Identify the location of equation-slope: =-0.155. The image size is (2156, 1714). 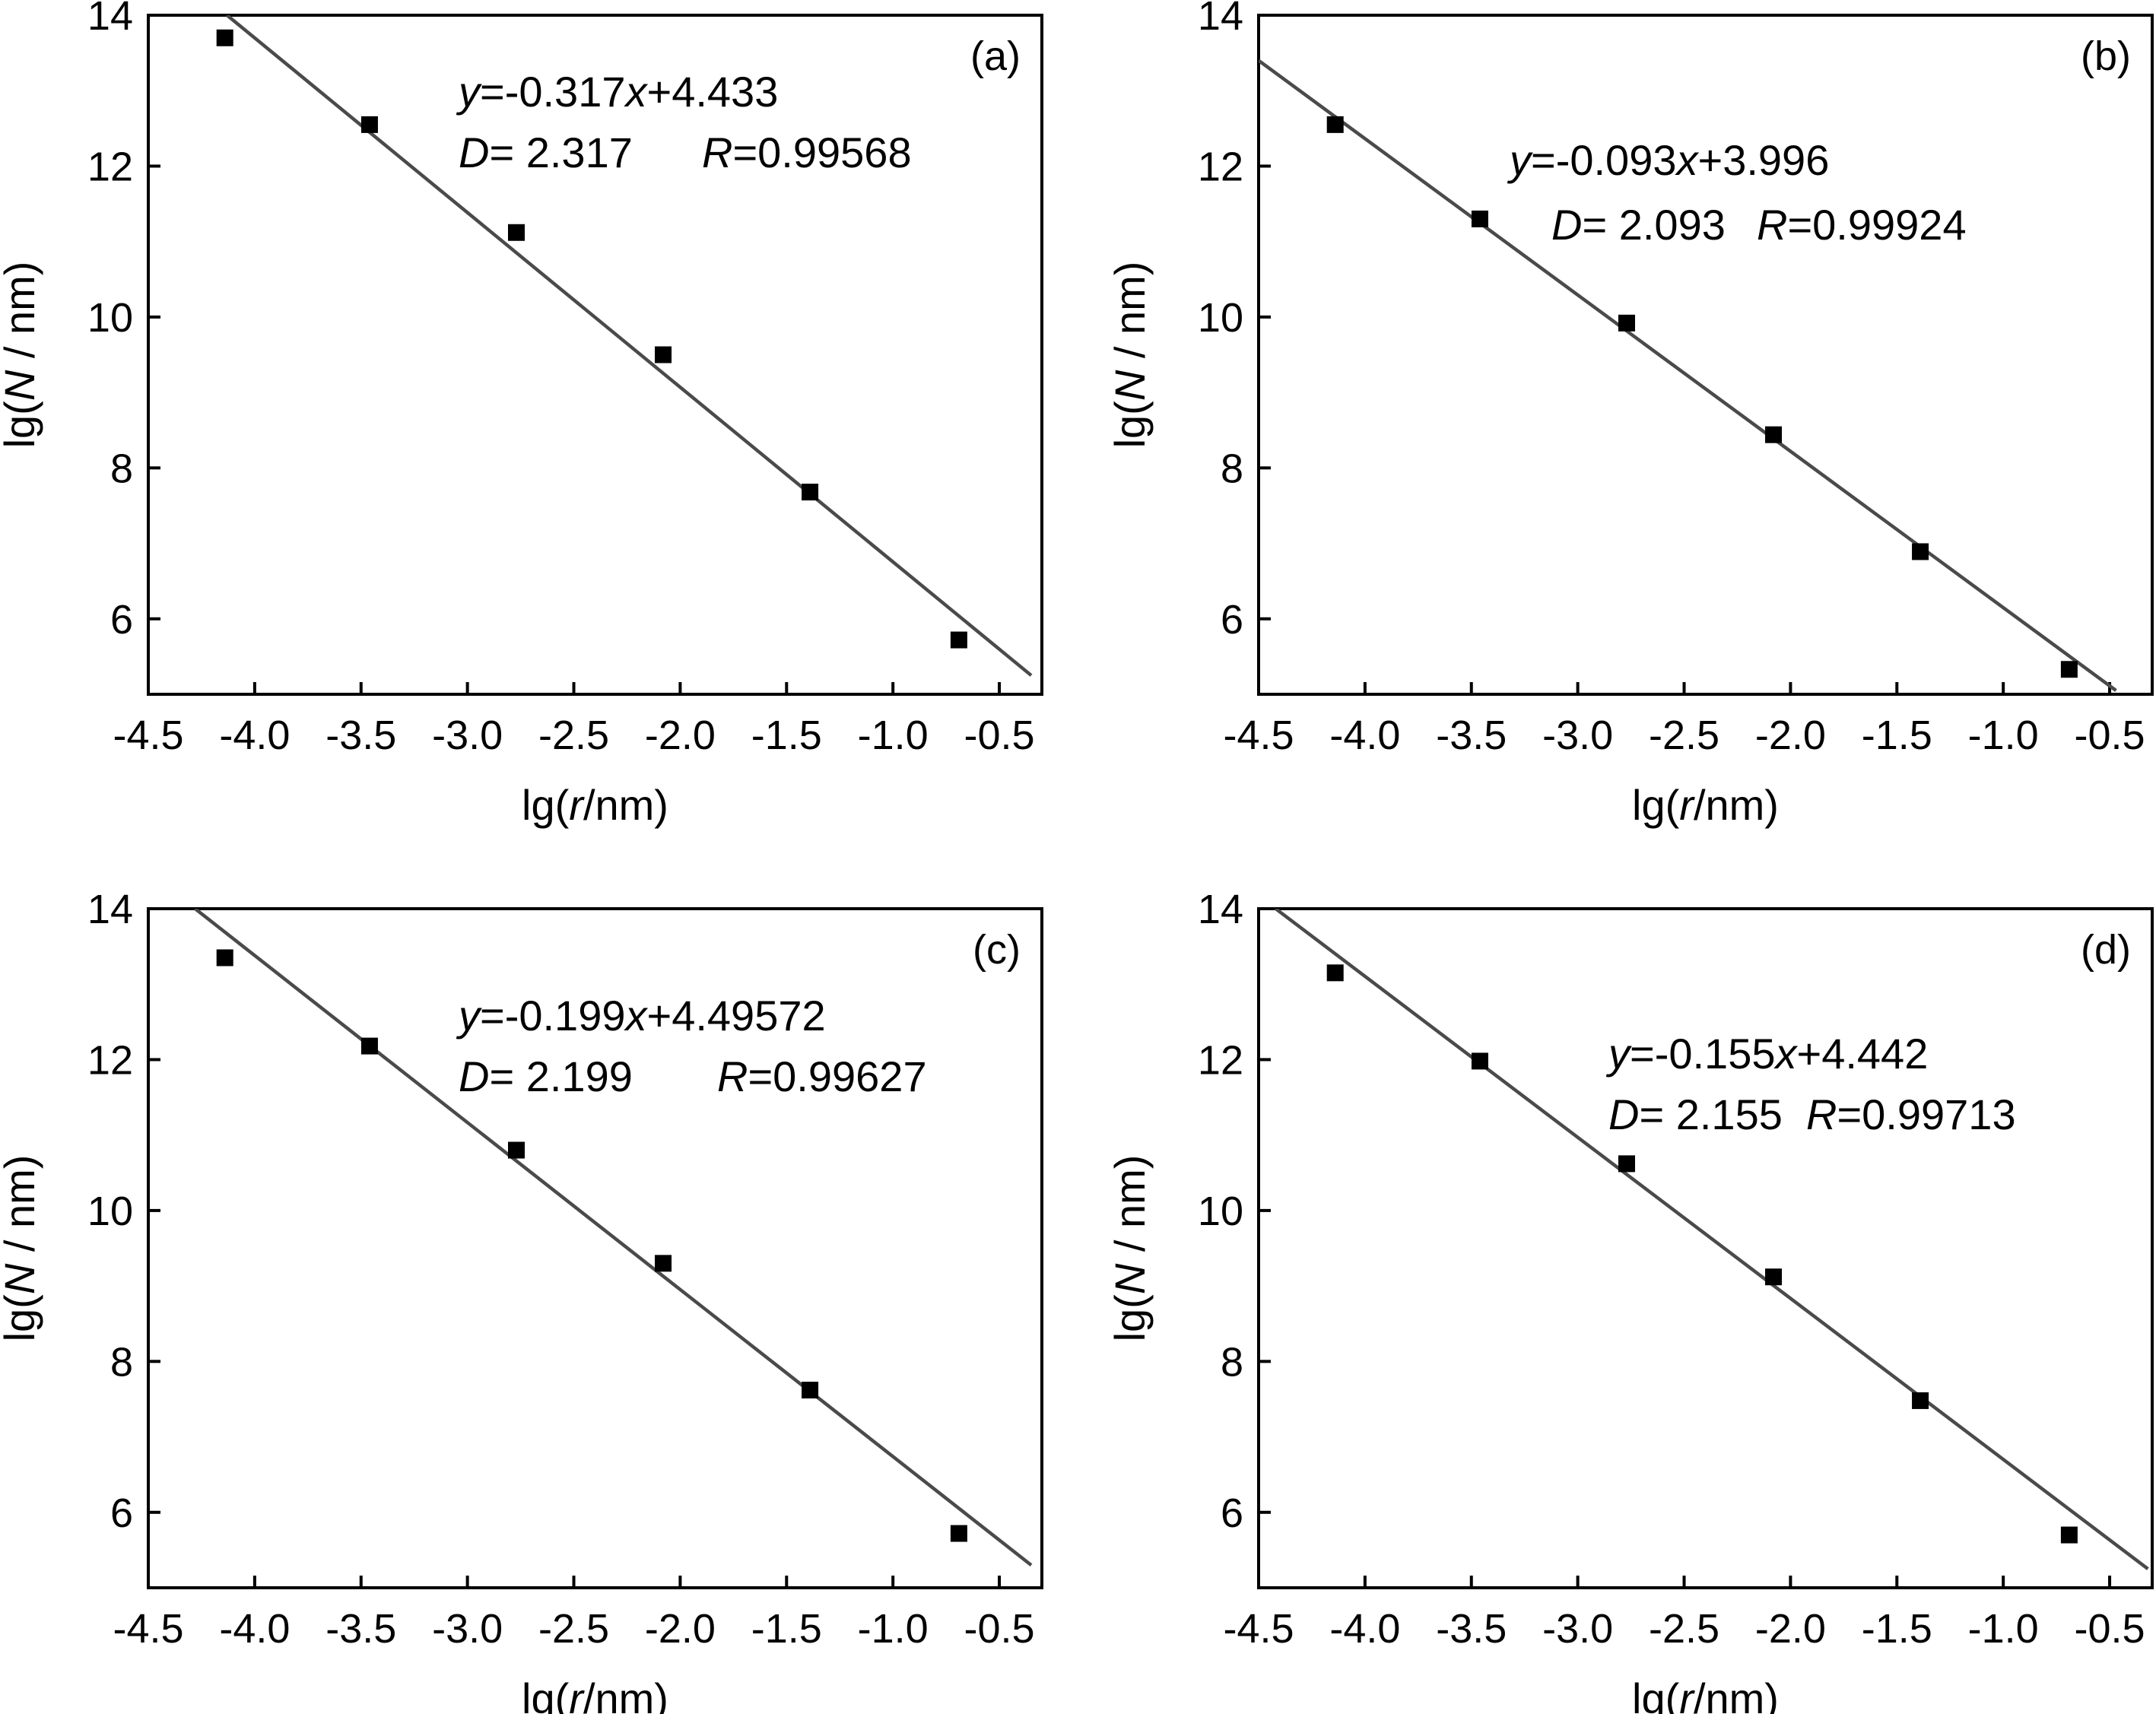
(1703, 1054).